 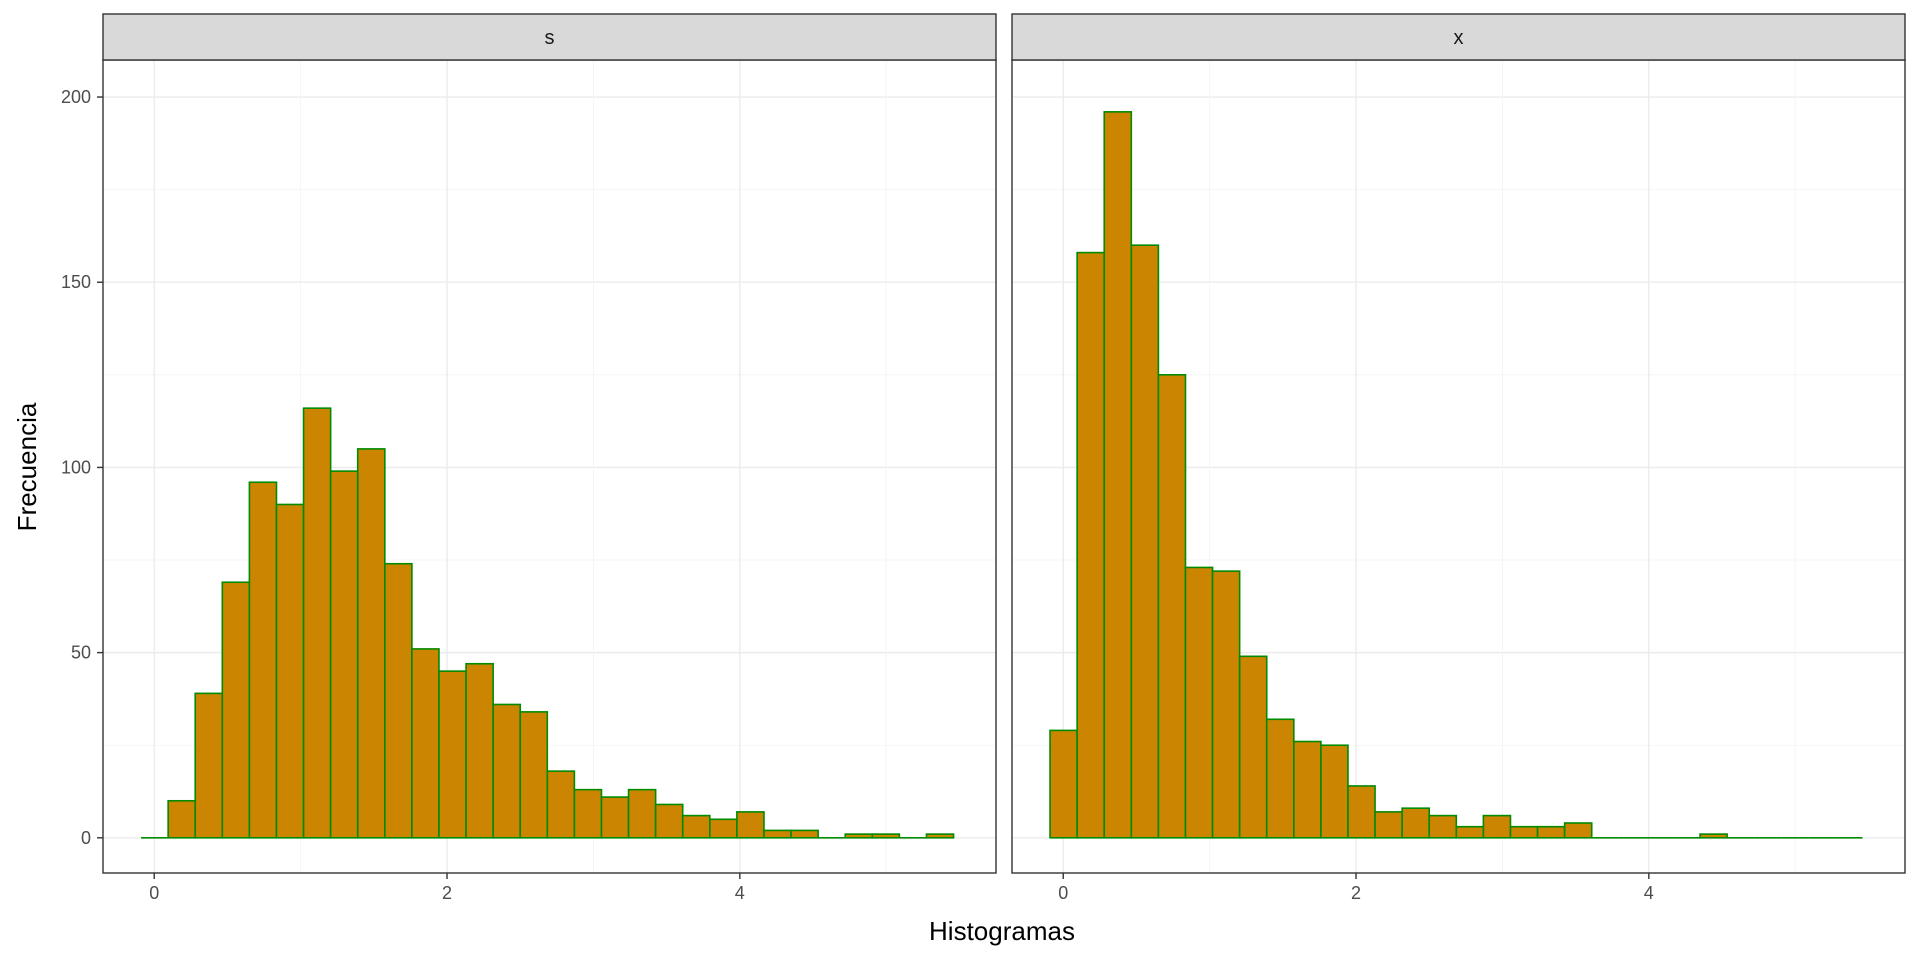 What do you see at coordinates (86, 838) in the screenshot?
I see `y-tick-label: 0` at bounding box center [86, 838].